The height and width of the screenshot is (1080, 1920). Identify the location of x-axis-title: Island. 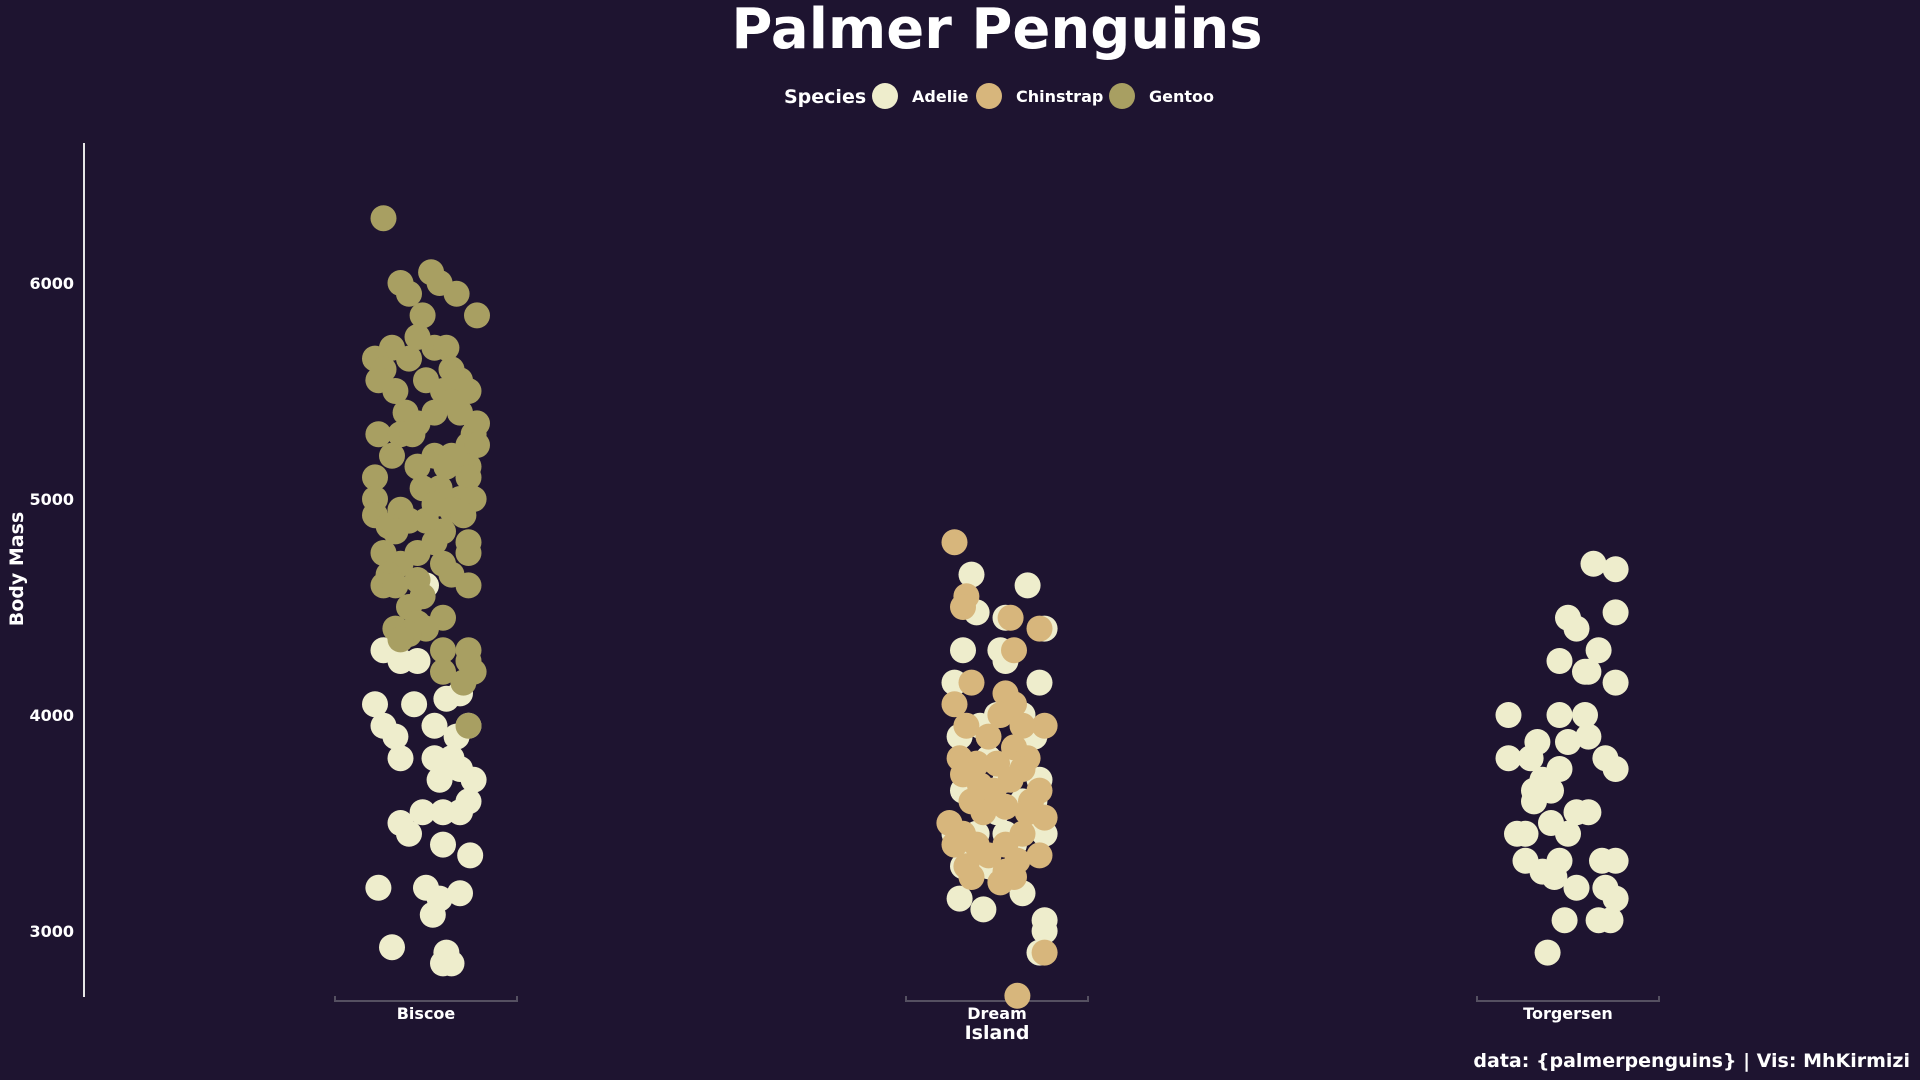
(997, 1033).